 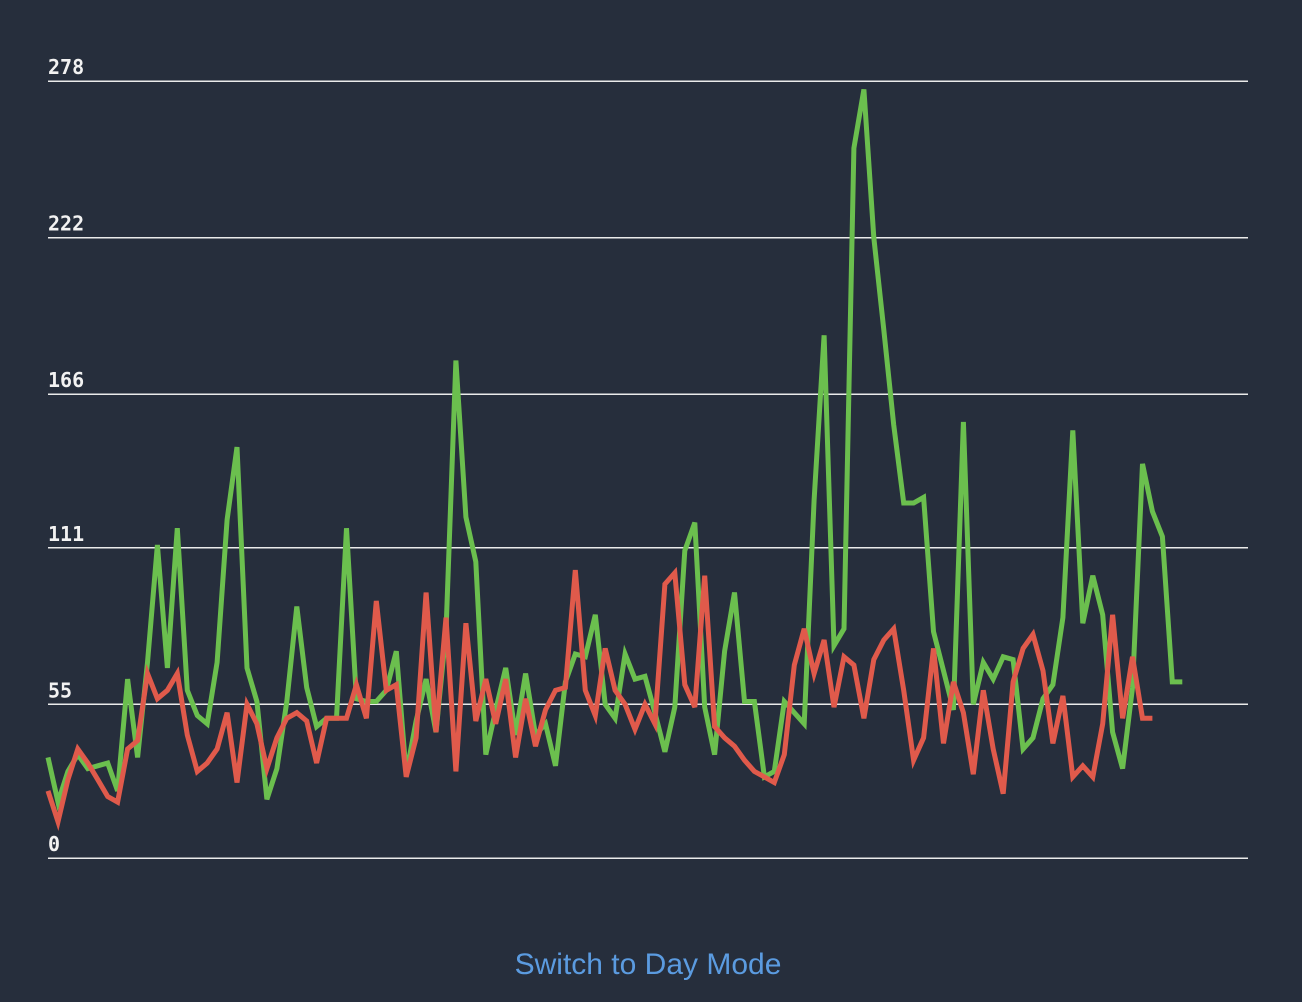 What do you see at coordinates (54, 844) in the screenshot?
I see `y-tick-label-0: 0` at bounding box center [54, 844].